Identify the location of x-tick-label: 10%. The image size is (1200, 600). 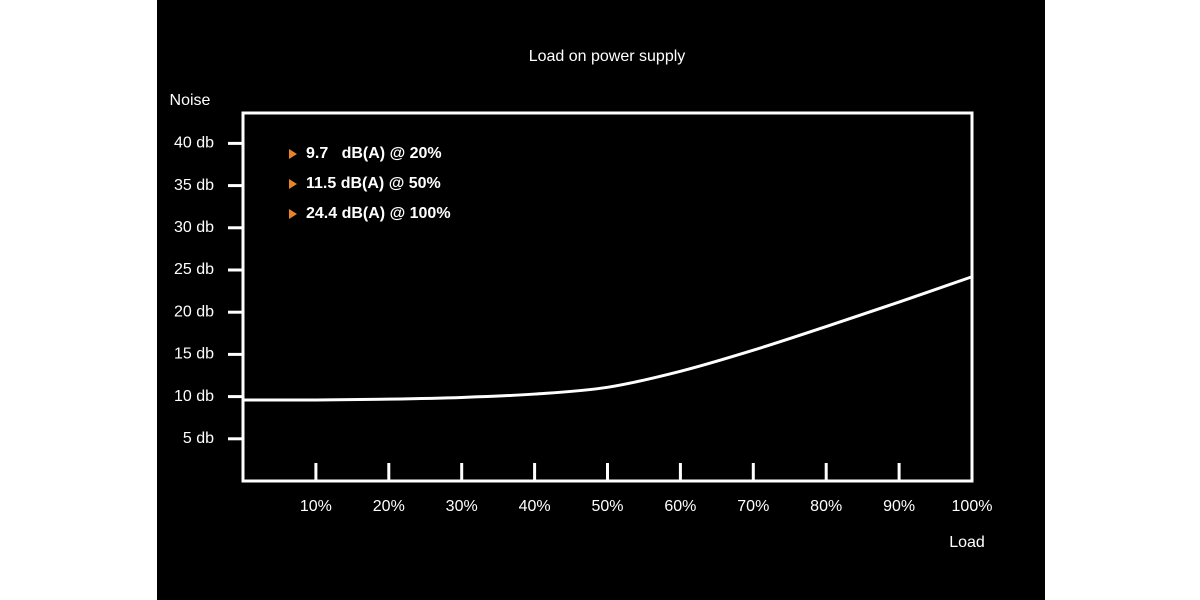
(316, 506).